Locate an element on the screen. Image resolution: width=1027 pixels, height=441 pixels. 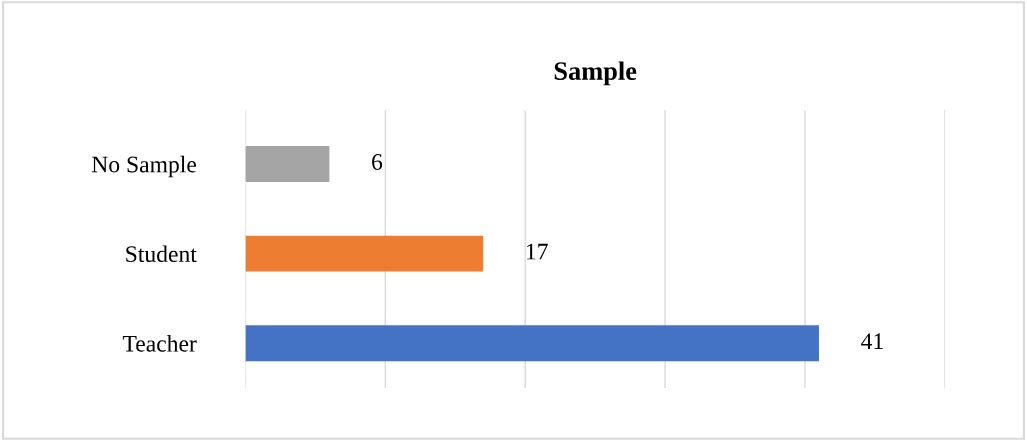
chart-title: Sample is located at coordinates (595, 73).